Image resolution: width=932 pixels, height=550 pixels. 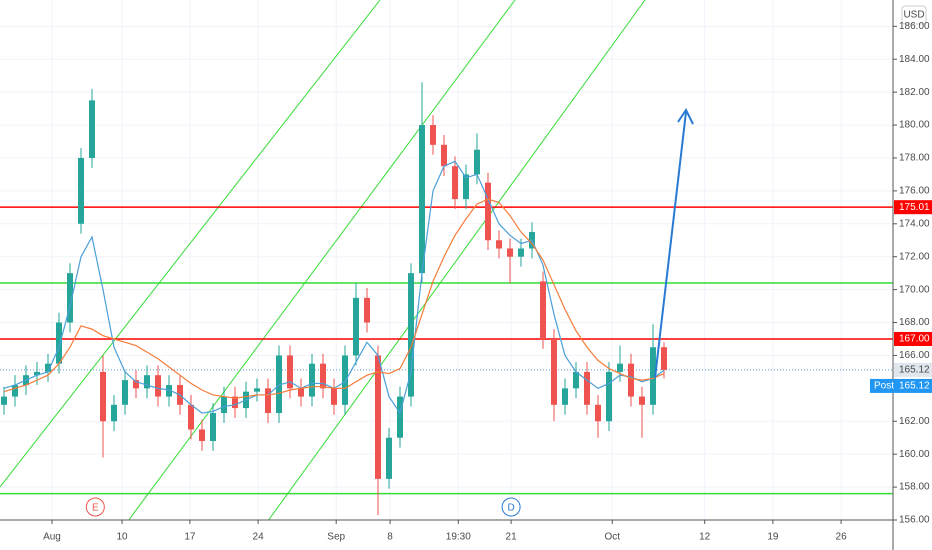 I want to click on currency: USD, so click(x=913, y=15).